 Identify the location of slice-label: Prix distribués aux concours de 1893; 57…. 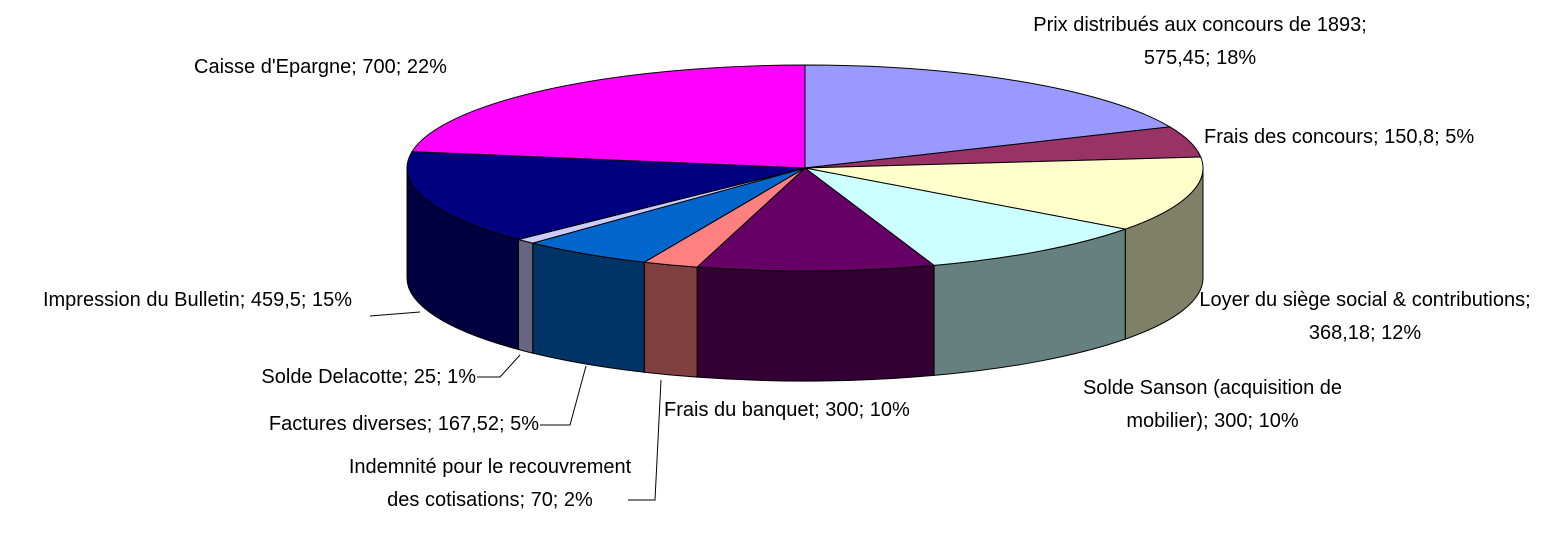
(1200, 41).